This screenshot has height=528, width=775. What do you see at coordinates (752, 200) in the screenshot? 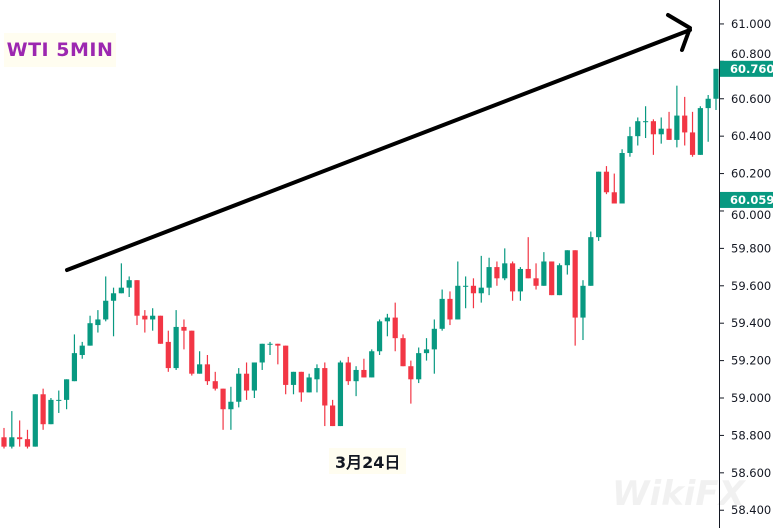
I see `price-label-text: 60.059` at bounding box center [752, 200].